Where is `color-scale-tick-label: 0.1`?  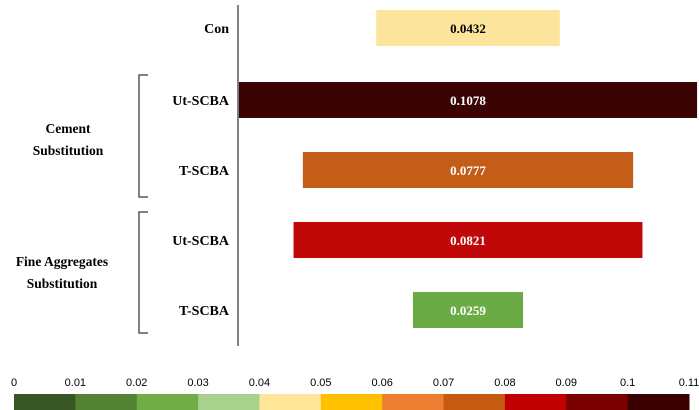
color-scale-tick-label: 0.1 is located at coordinates (627, 383).